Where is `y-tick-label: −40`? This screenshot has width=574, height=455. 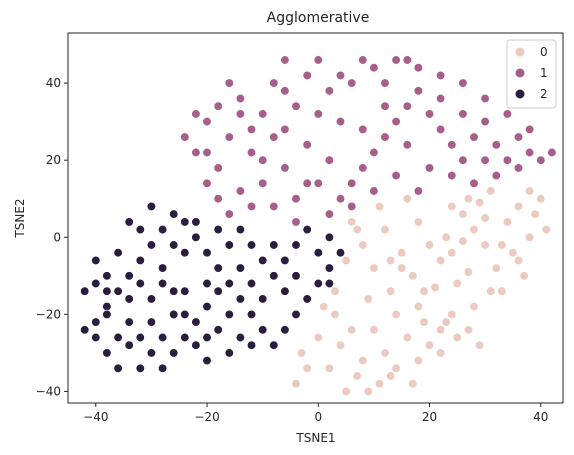 y-tick-label: −40 is located at coordinates (48, 391).